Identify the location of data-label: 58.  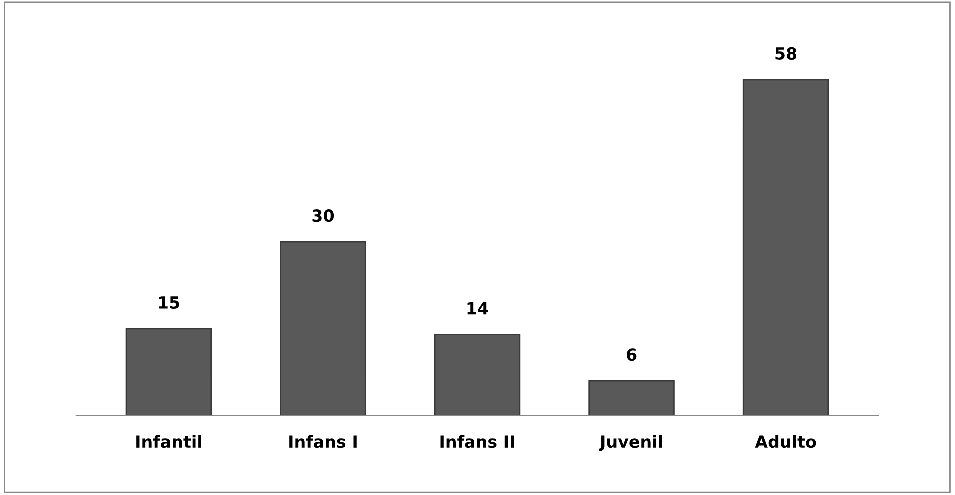
(786, 53).